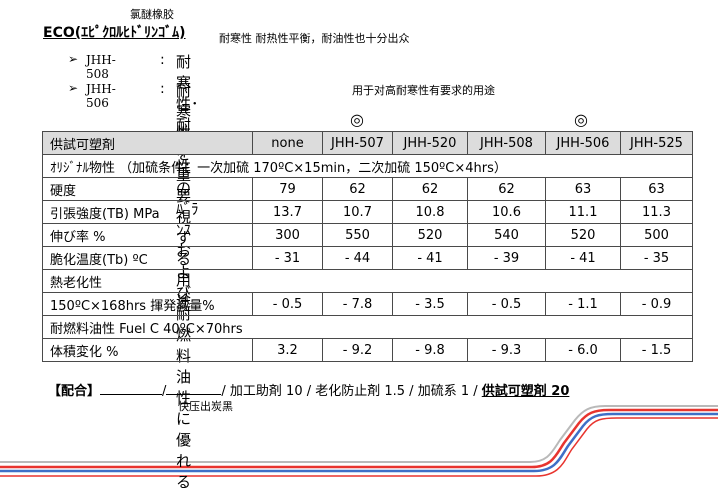 The height and width of the screenshot is (492, 718). What do you see at coordinates (583, 212) in the screenshot?
I see `table-cell: 11.1` at bounding box center [583, 212].